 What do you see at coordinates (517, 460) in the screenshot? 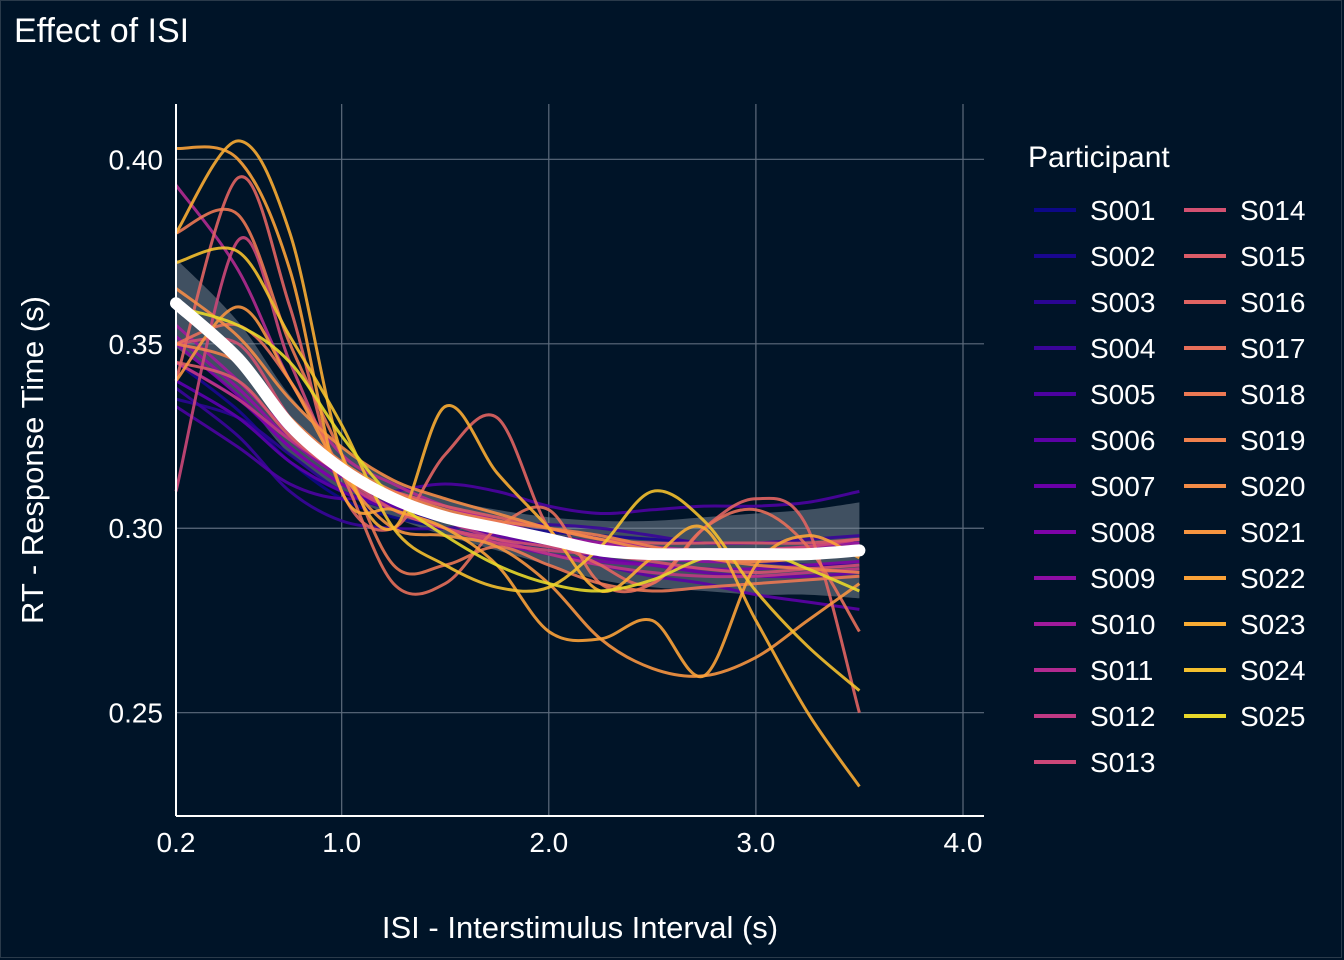
I see `series-line-s005` at bounding box center [517, 460].